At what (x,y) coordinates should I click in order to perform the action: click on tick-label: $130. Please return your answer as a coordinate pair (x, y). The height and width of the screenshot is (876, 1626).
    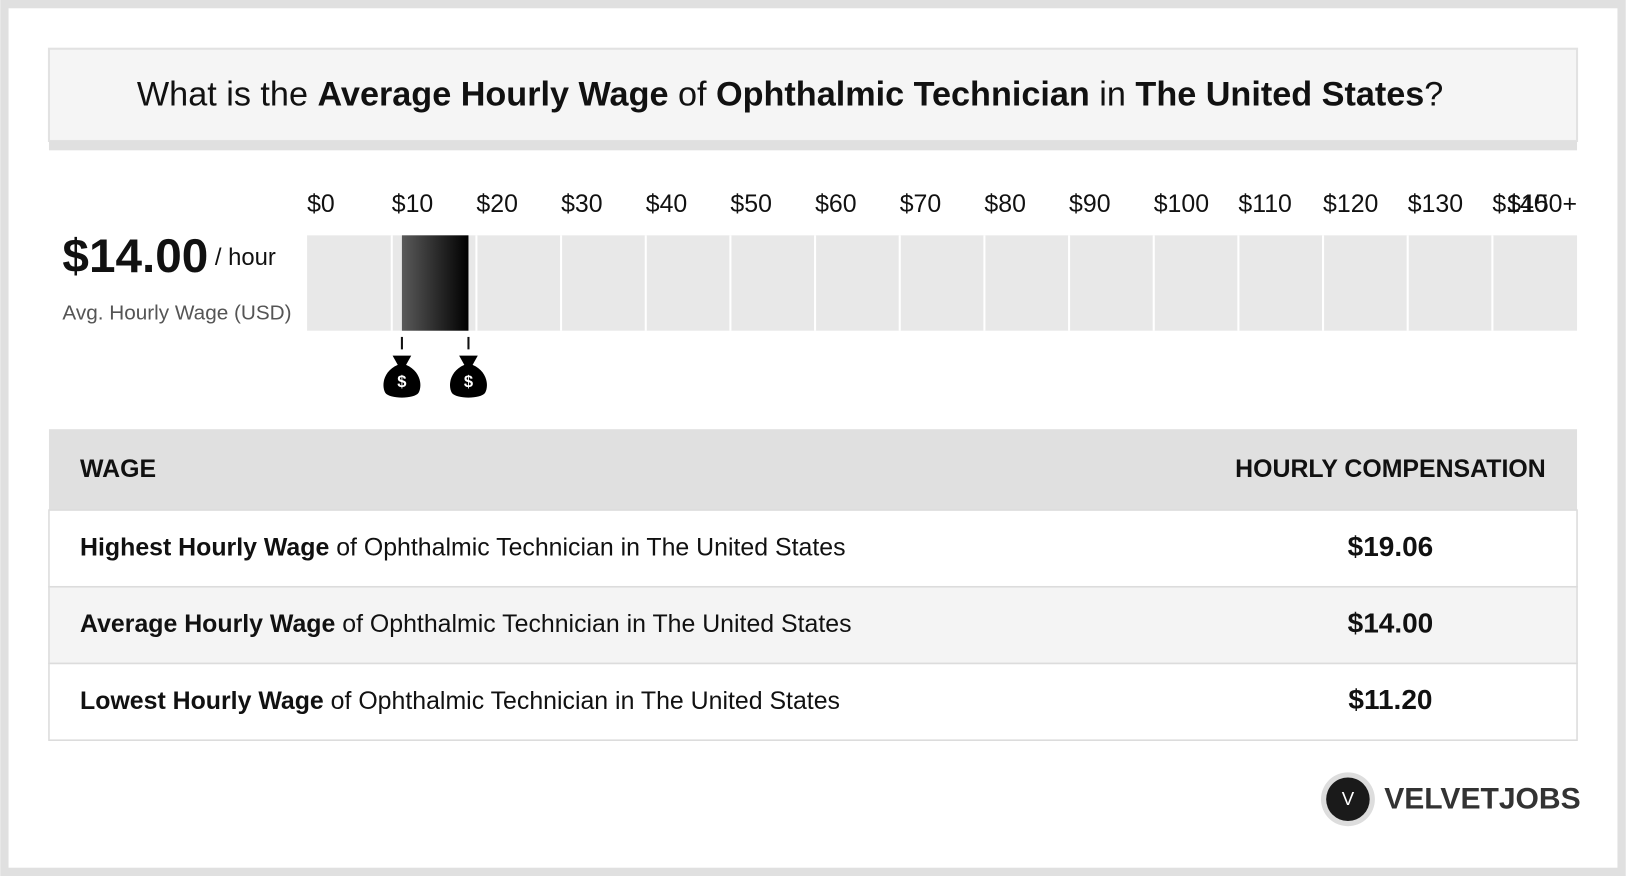
    Looking at the image, I should click on (1435, 204).